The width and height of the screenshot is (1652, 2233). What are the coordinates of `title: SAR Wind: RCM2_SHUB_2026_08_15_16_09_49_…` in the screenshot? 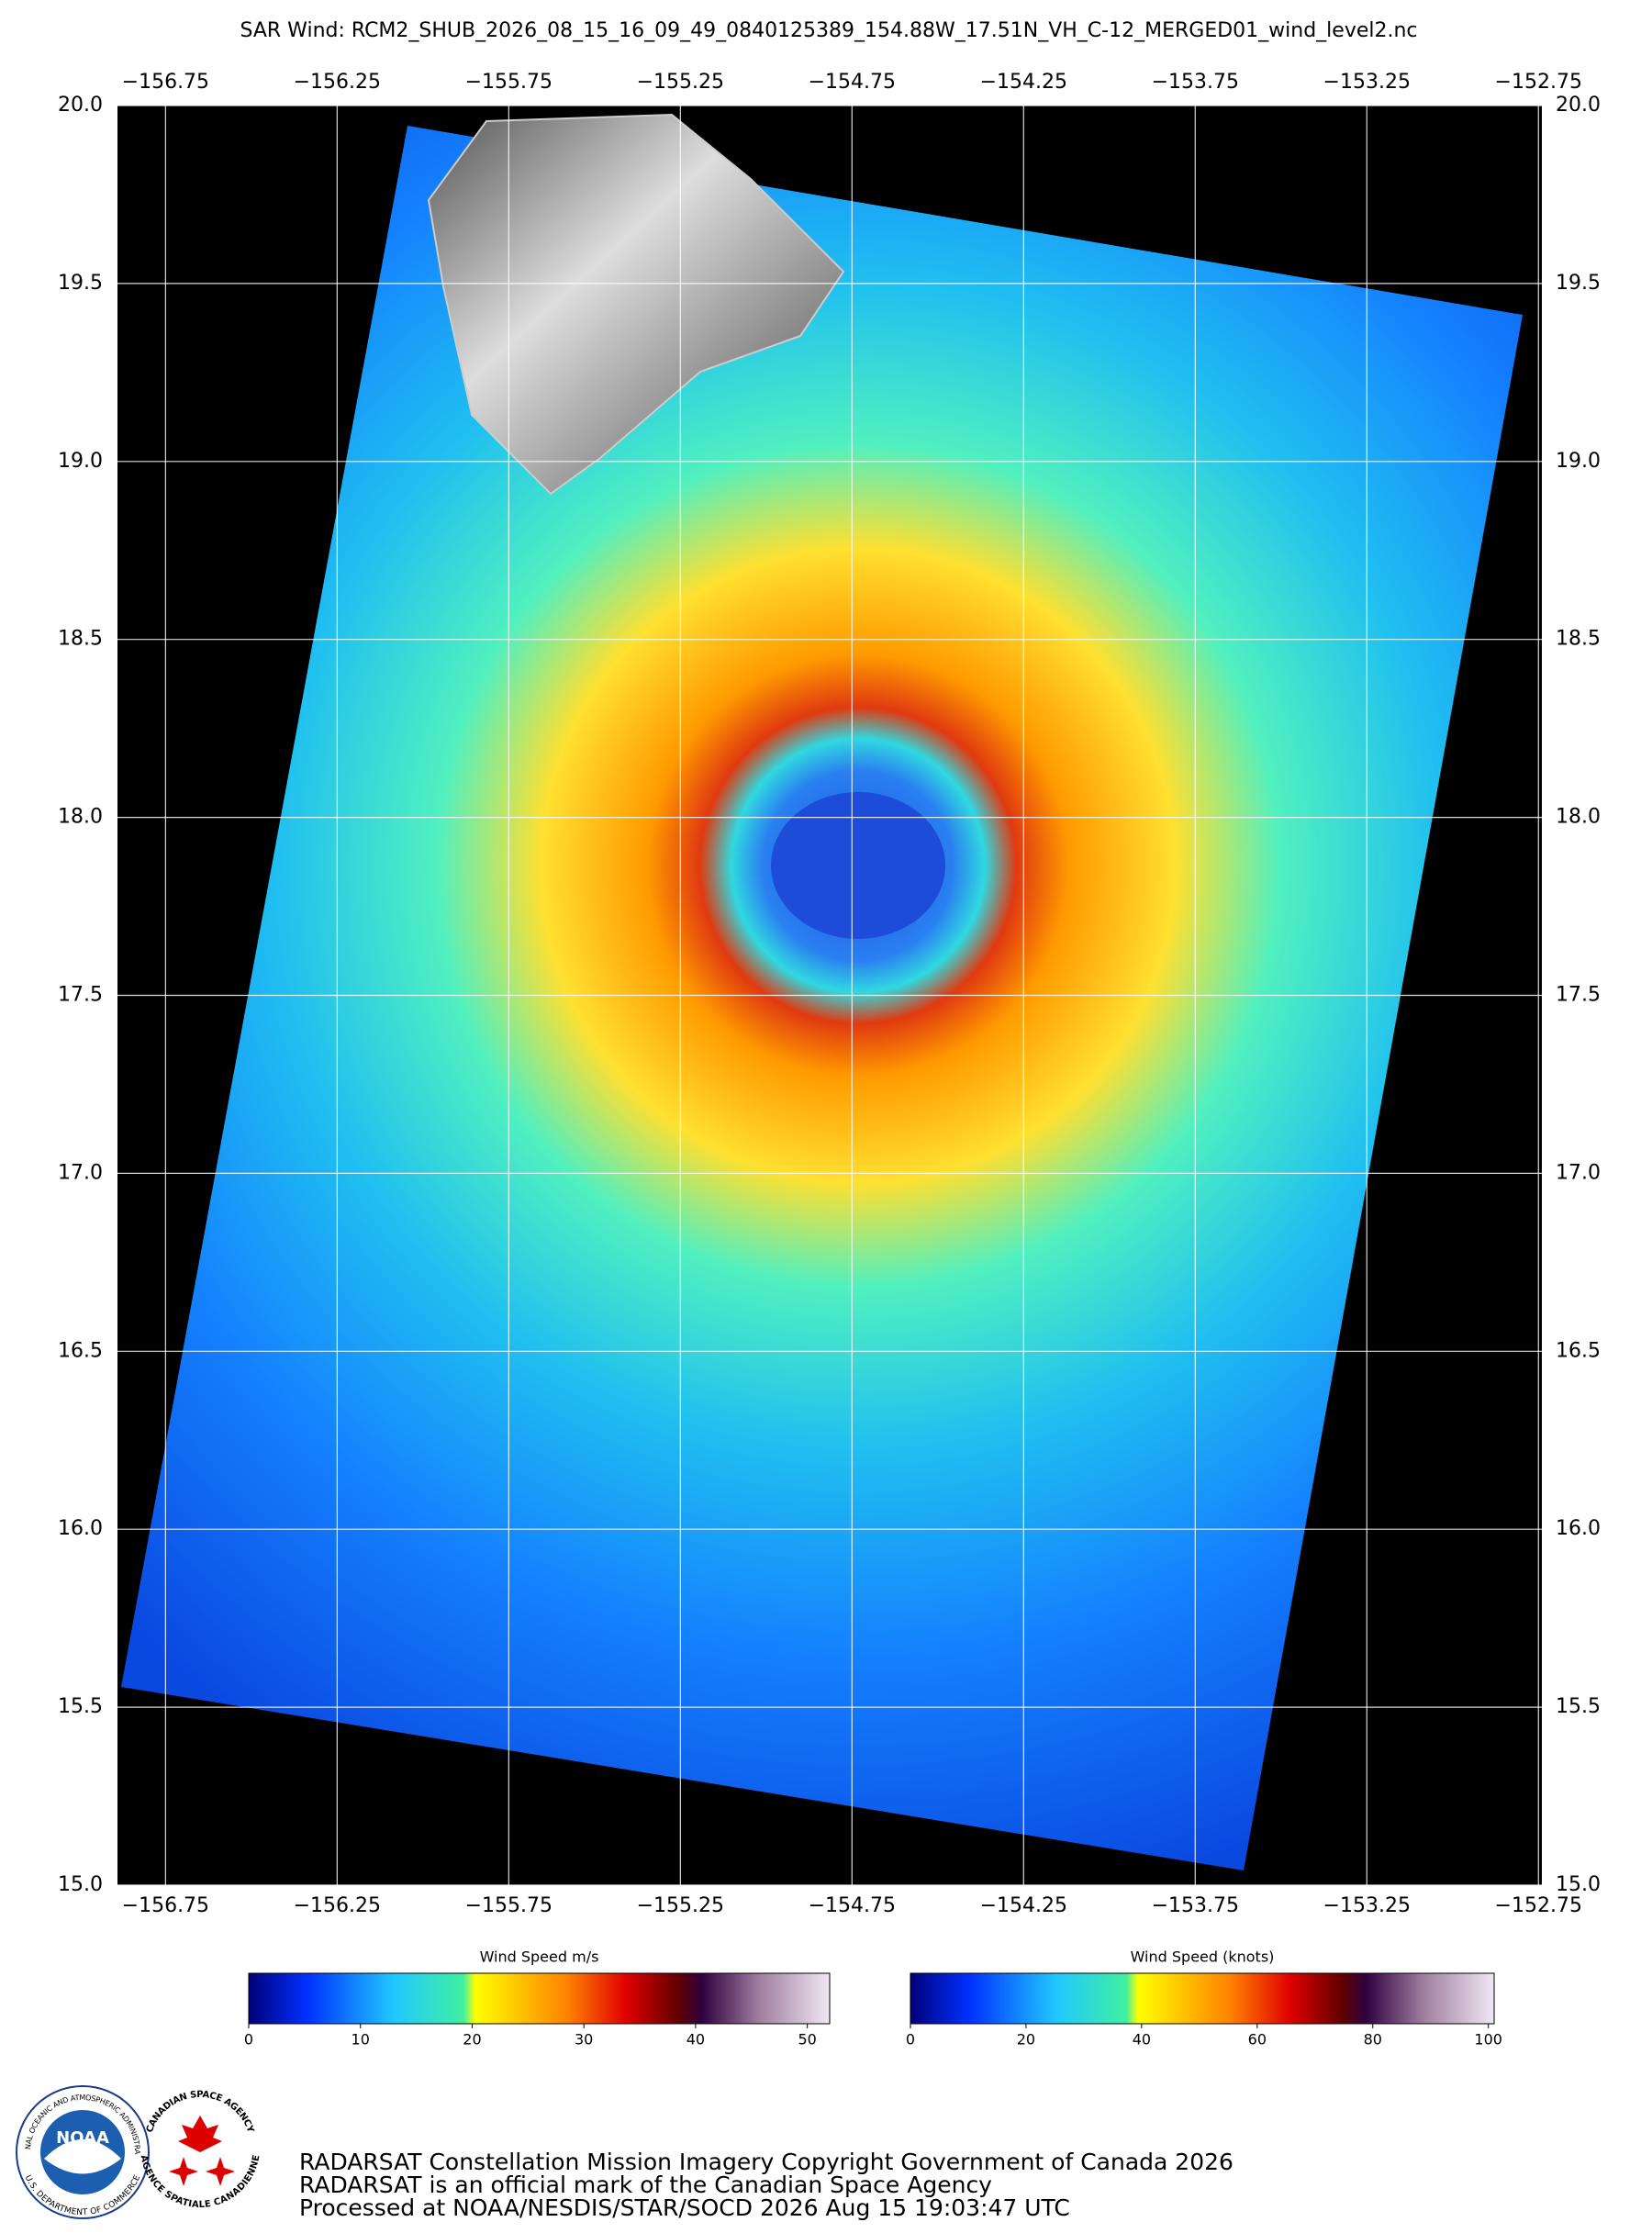 It's located at (828, 30).